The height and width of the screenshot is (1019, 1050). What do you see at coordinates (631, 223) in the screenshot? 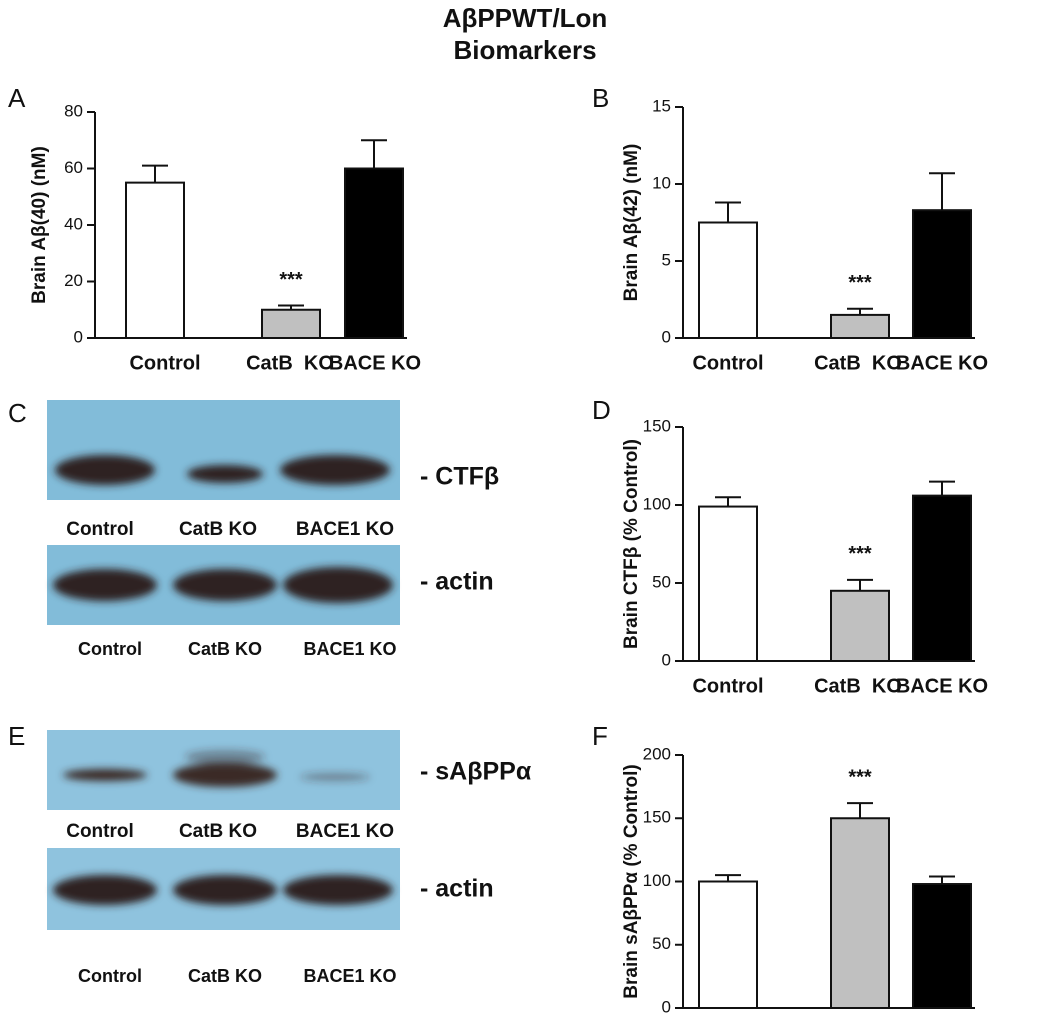
I see `y-axis-label: Brain Aβ(42) (nM)` at bounding box center [631, 223].